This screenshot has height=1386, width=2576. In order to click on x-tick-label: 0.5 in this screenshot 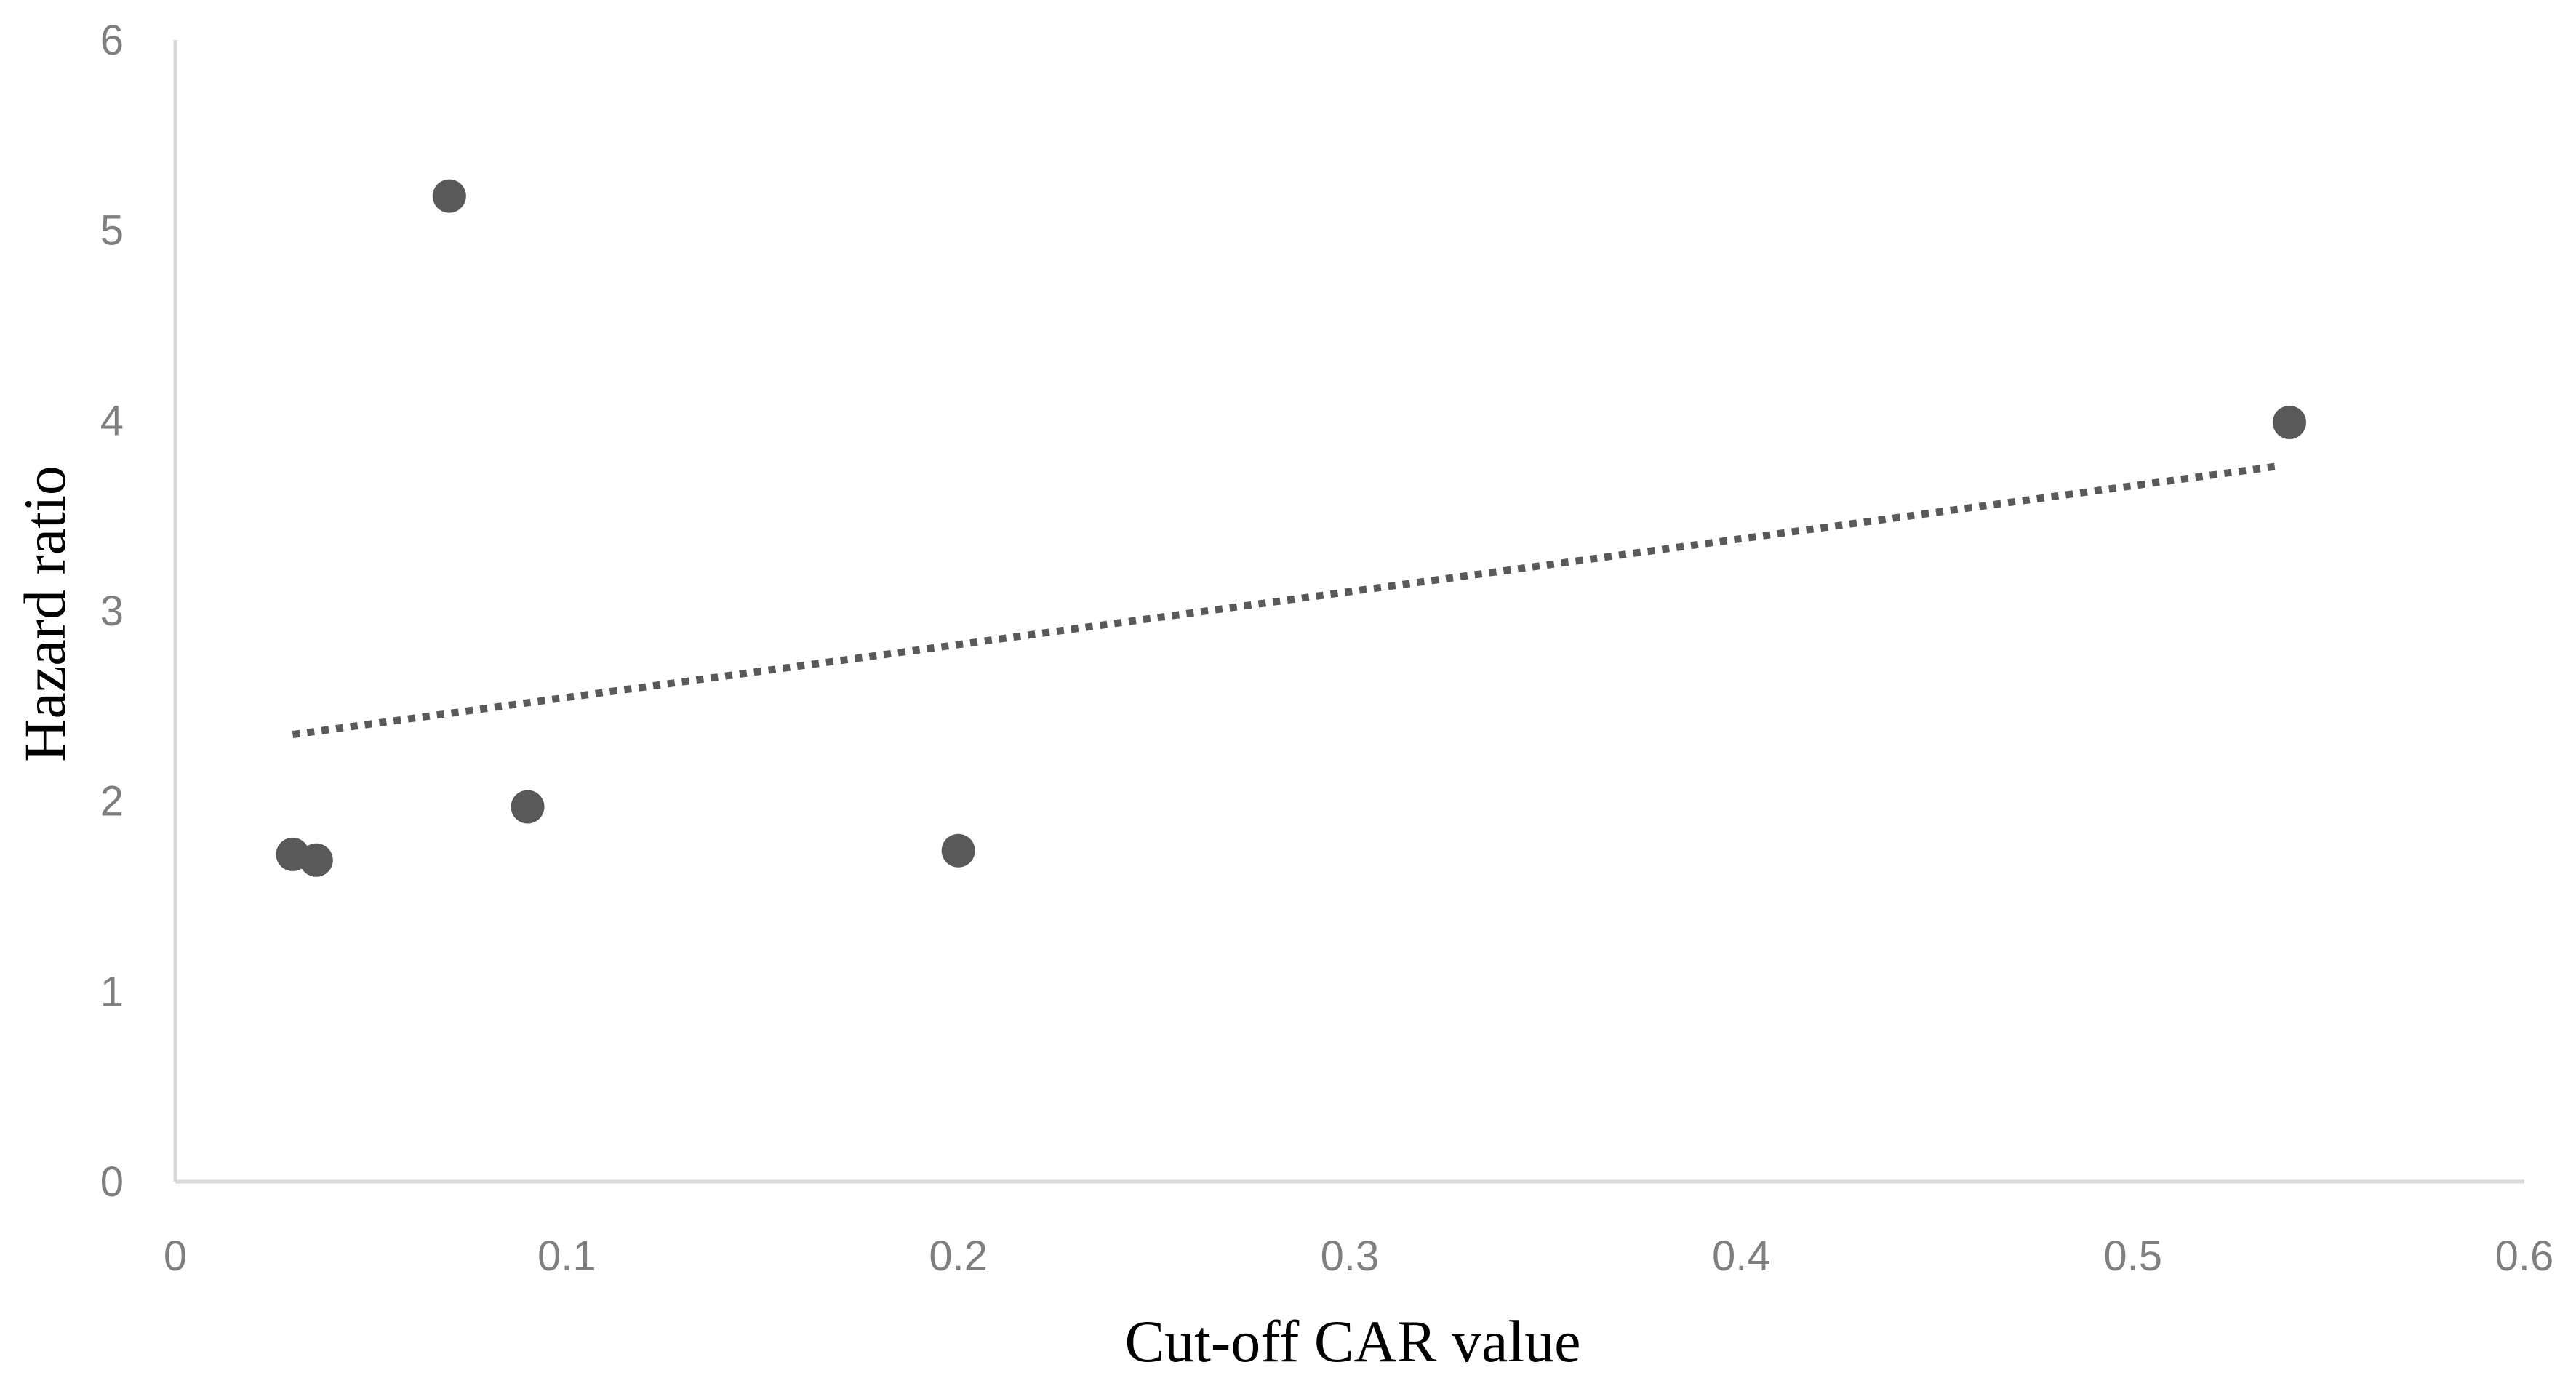, I will do `click(2132, 1257)`.